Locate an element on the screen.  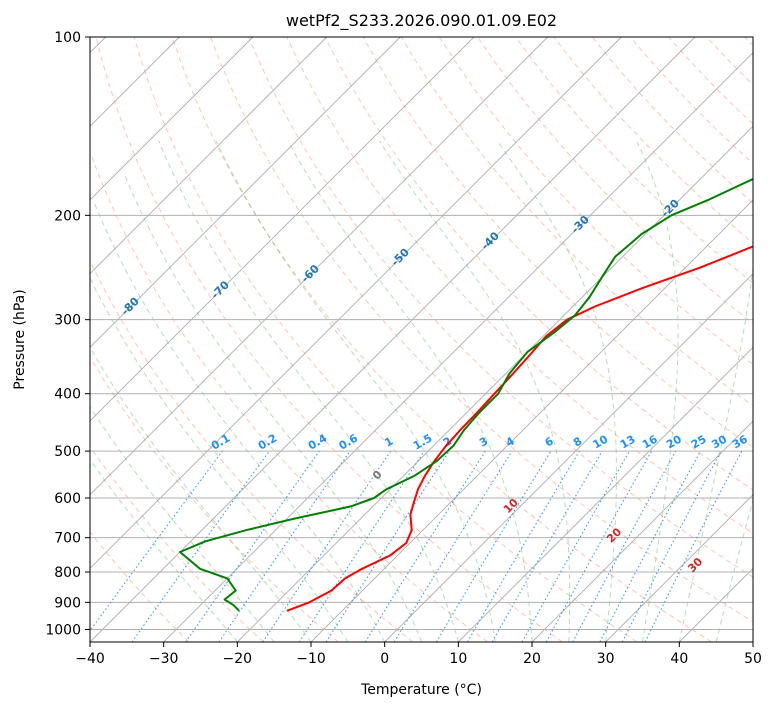
isotherm-label: -80 is located at coordinates (130, 306).